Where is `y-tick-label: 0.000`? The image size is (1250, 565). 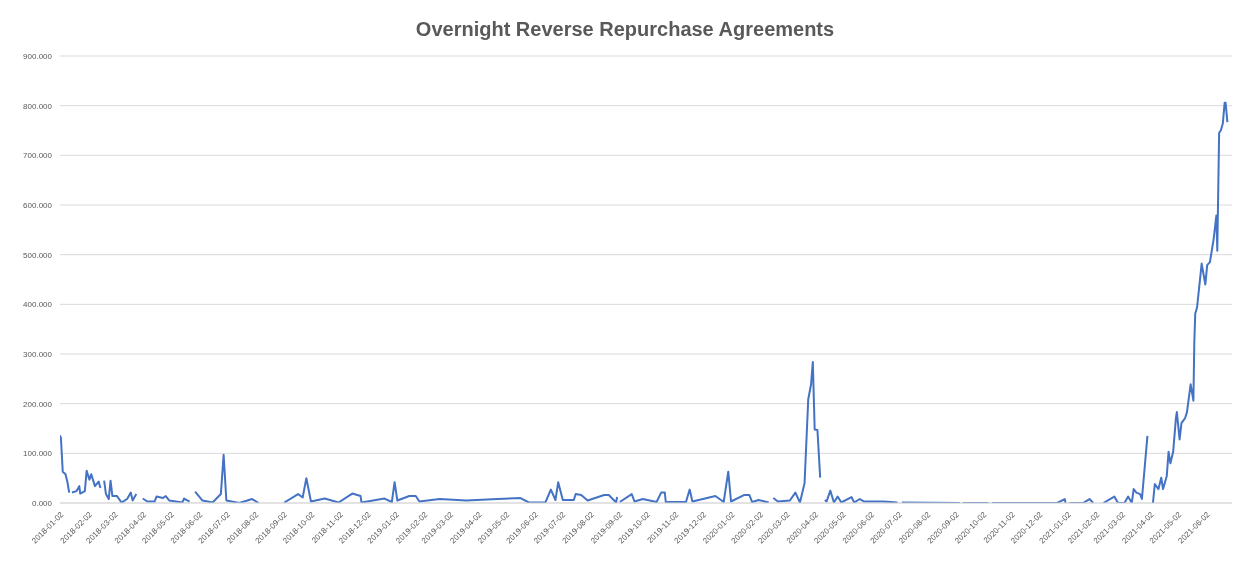 y-tick-label: 0.000 is located at coordinates (42, 503).